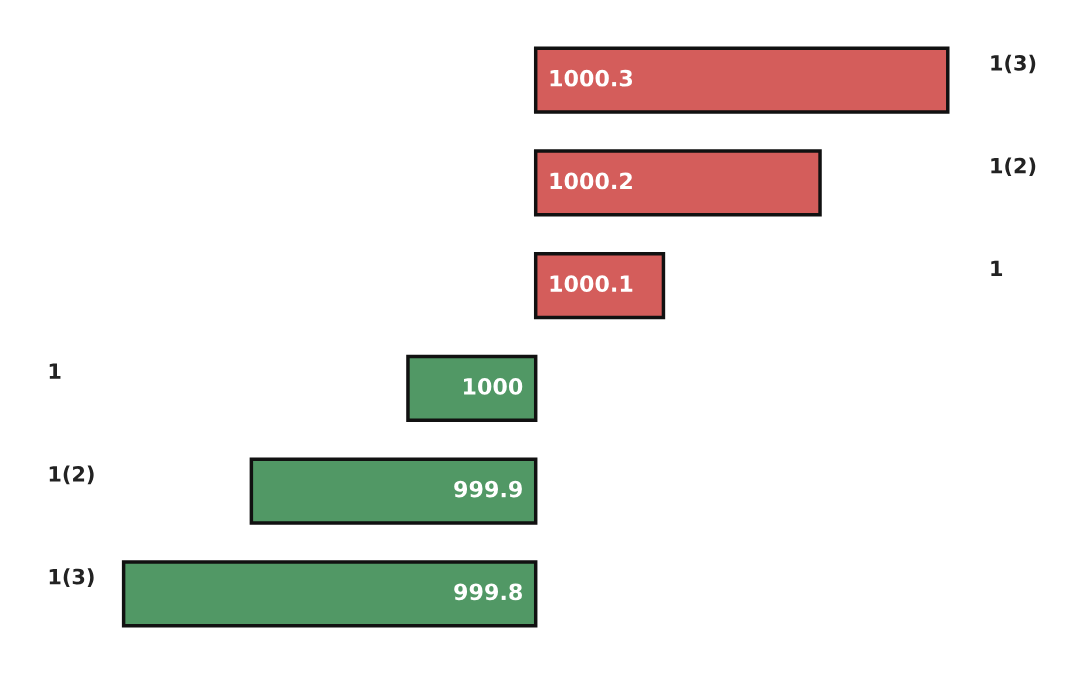 This screenshot has height=676, width=1092. What do you see at coordinates (591, 181) in the screenshot?
I see `y-tick-label: 1000.2` at bounding box center [591, 181].